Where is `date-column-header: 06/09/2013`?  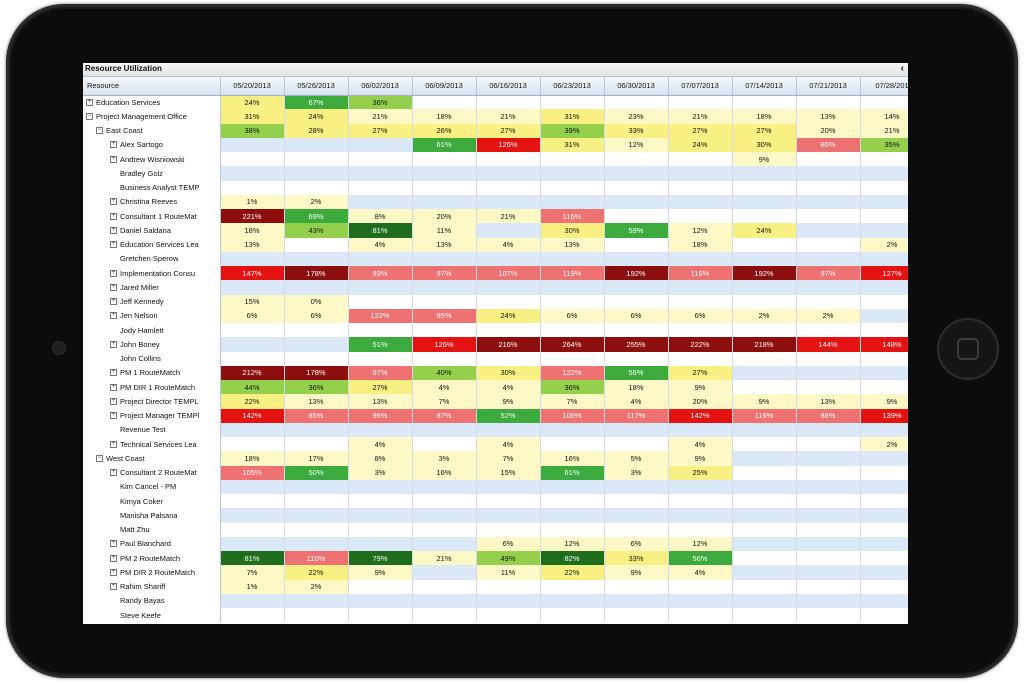 date-column-header: 06/09/2013 is located at coordinates (444, 86).